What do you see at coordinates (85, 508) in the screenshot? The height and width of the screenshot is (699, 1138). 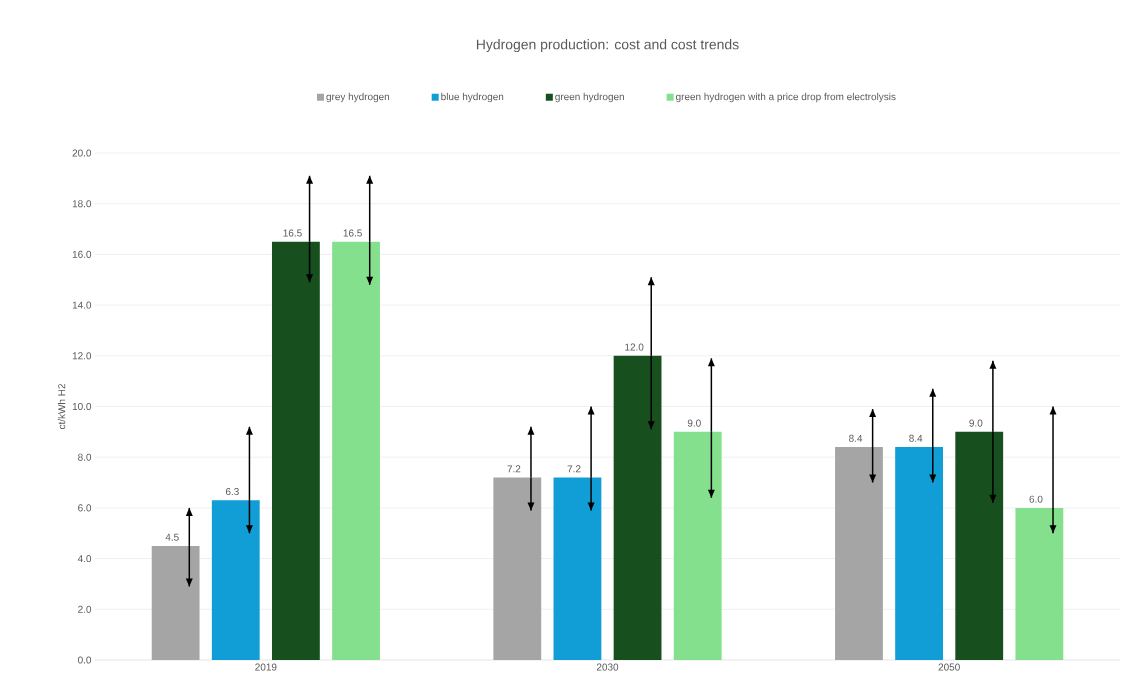 I see `y-tick-label: 6.0` at bounding box center [85, 508].